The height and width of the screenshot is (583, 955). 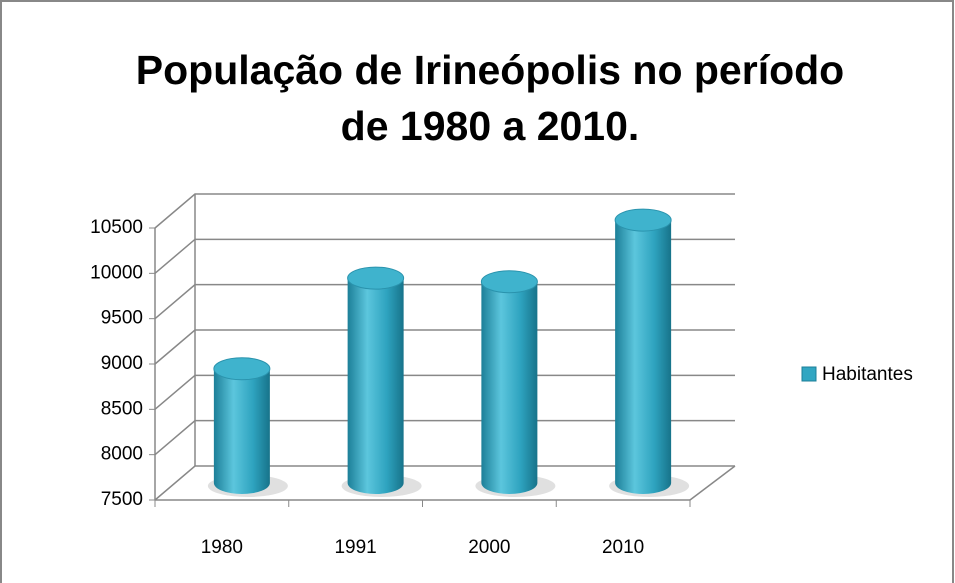 I want to click on floor-edge, so click(x=712, y=483).